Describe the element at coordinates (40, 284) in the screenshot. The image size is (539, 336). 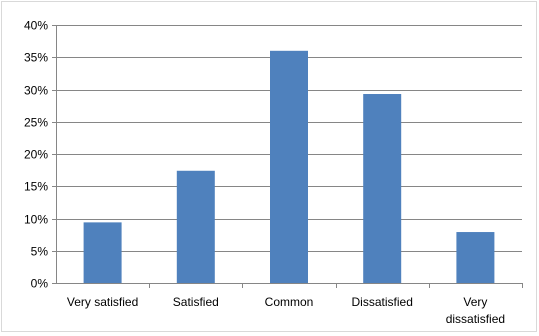
I see `y-tick-label: 0%` at that location.